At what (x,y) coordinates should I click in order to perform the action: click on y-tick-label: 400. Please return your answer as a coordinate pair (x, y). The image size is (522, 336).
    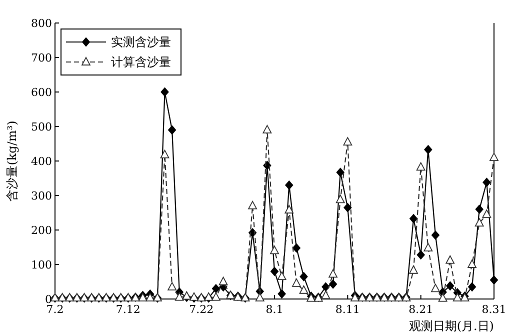
    Looking at the image, I should click on (41, 161).